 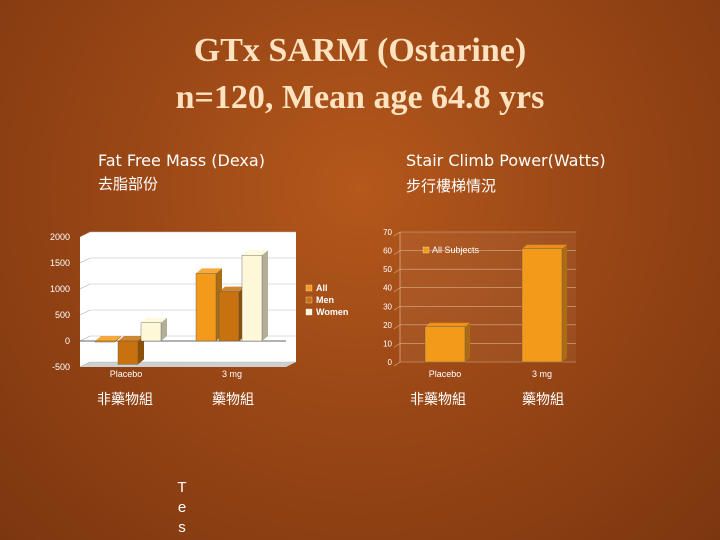 I want to click on bar-all-subjects-placebo, so click(x=447, y=342).